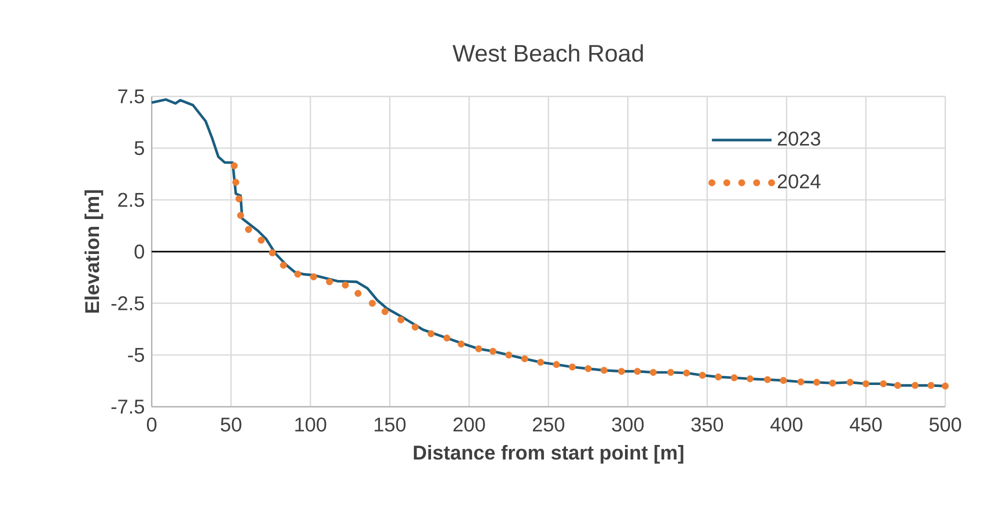 The width and height of the screenshot is (990, 521). I want to click on x-tick-label: 0, so click(151, 424).